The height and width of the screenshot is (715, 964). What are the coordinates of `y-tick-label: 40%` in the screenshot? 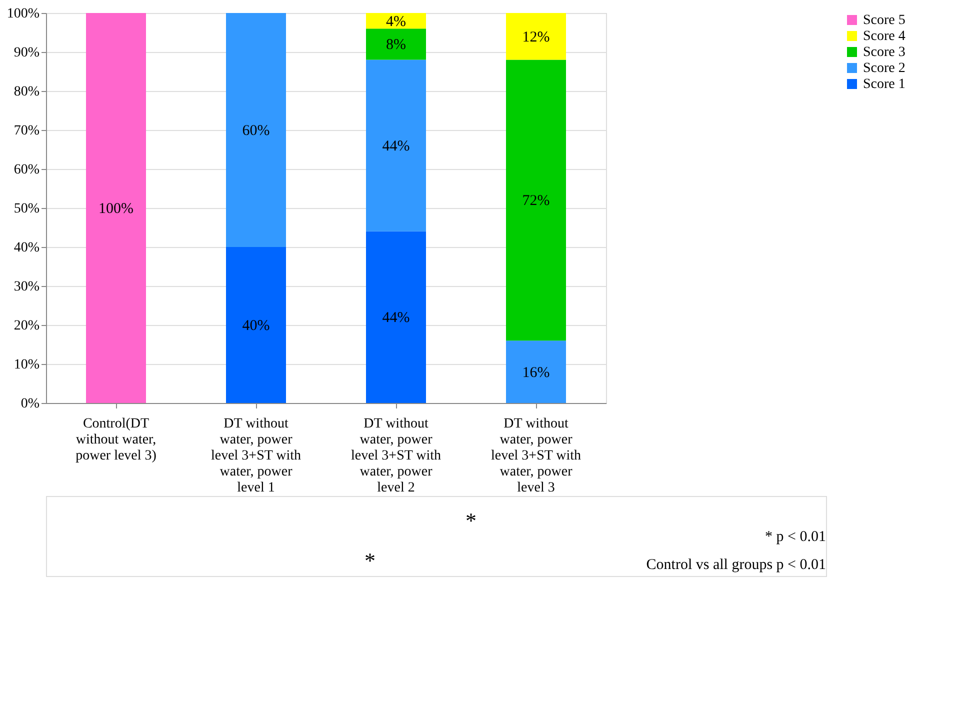 It's located at (27, 248).